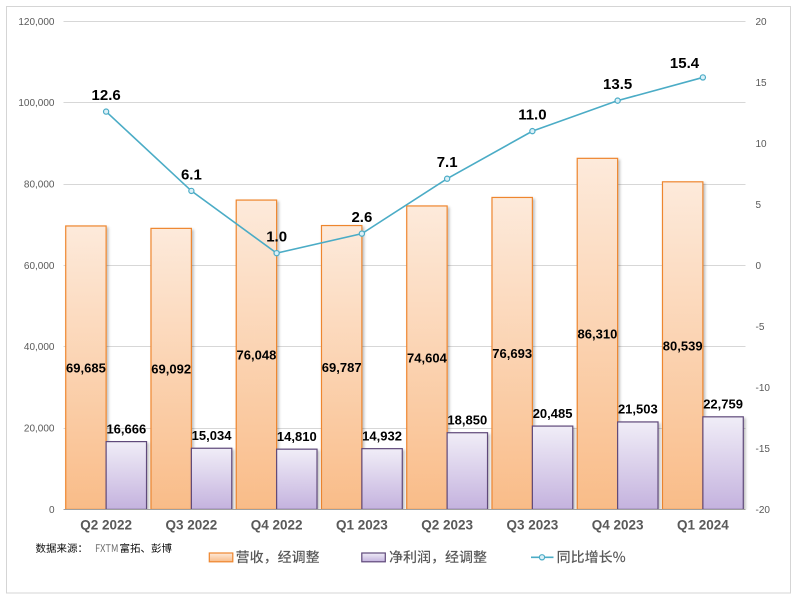 This screenshot has width=797, height=601. I want to click on svg-text: 6.1, so click(191, 174).